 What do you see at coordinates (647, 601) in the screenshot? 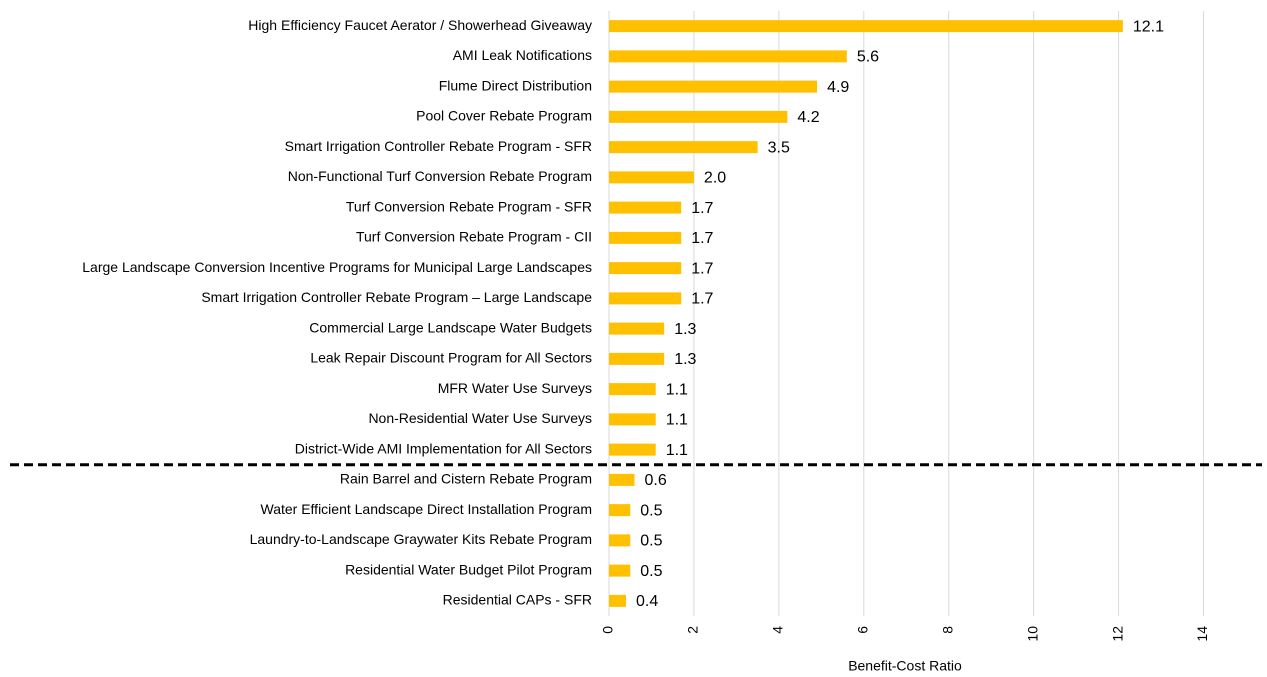
I see `data-label: 0.4` at bounding box center [647, 601].